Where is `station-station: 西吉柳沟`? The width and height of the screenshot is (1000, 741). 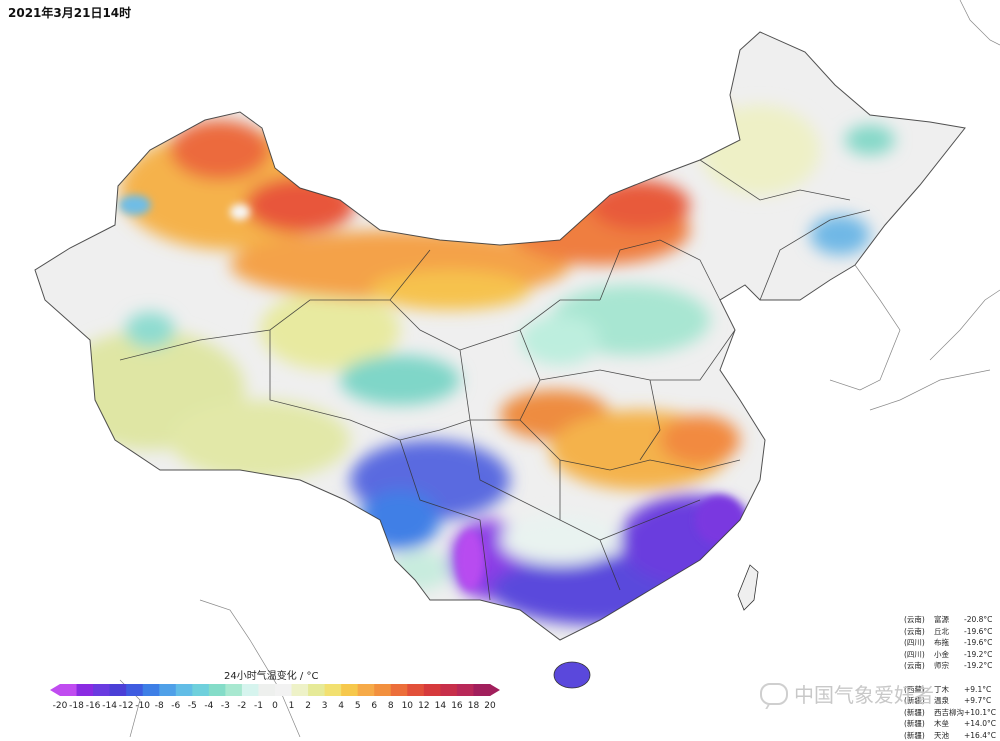 station-station: 西吉柳沟 is located at coordinates (949, 713).